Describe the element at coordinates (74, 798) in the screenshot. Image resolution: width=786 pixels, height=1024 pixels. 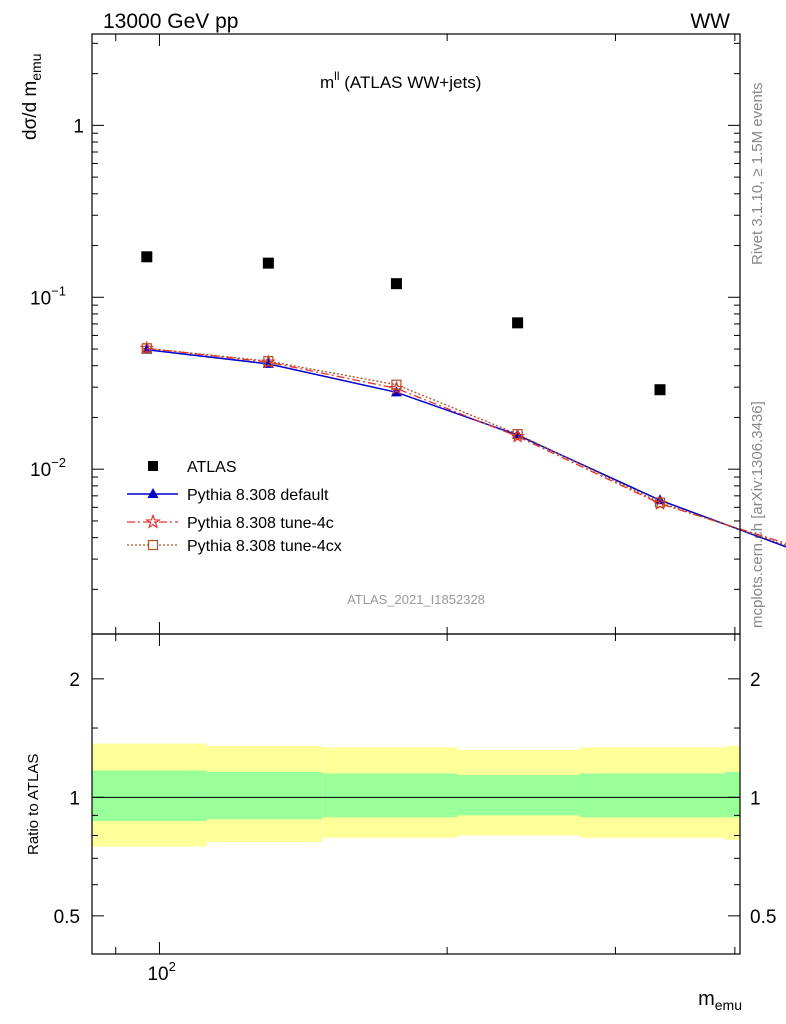
I see `ratio-y-tick-label-left: 1` at that location.